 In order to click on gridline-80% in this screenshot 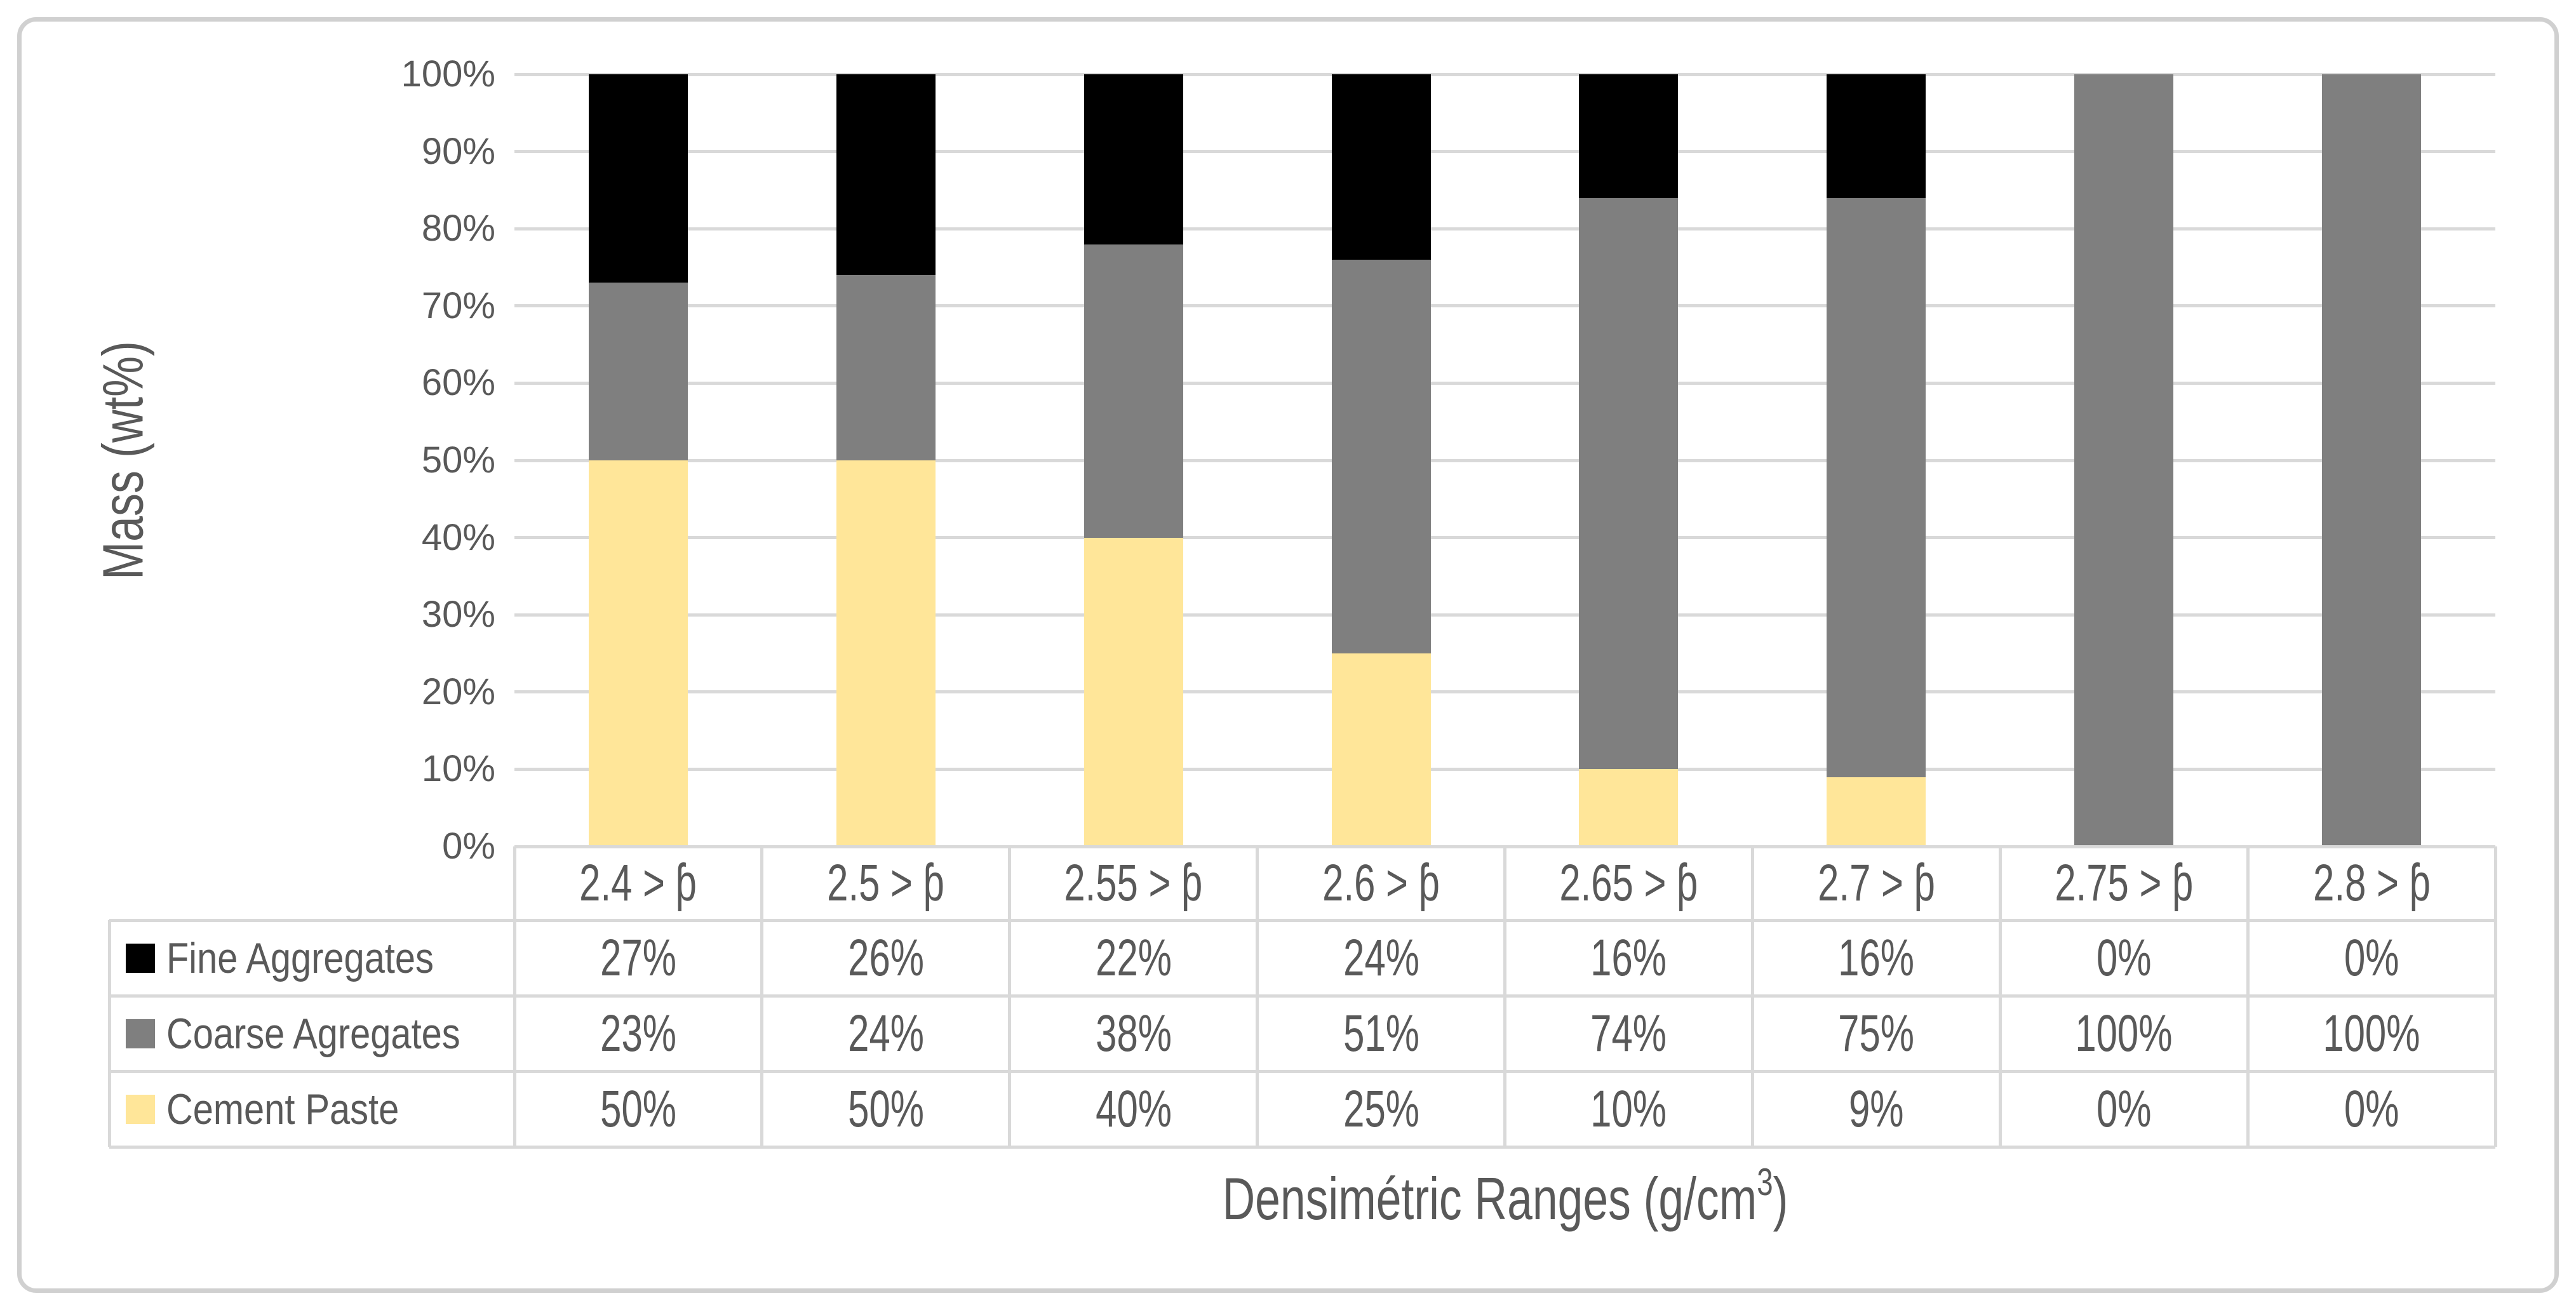, I will do `click(1504, 229)`.